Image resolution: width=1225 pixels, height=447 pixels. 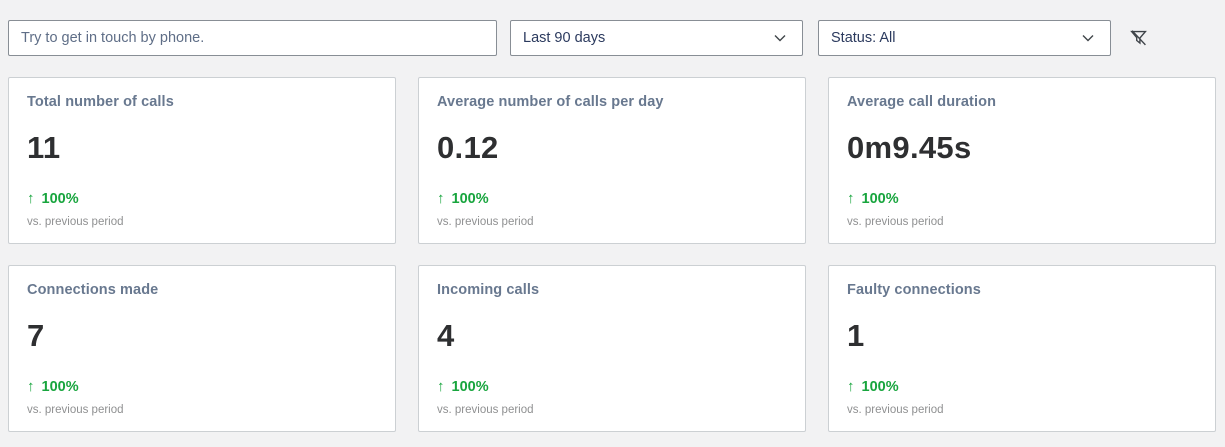 I want to click on filter-off-icon, so click(x=1139, y=39).